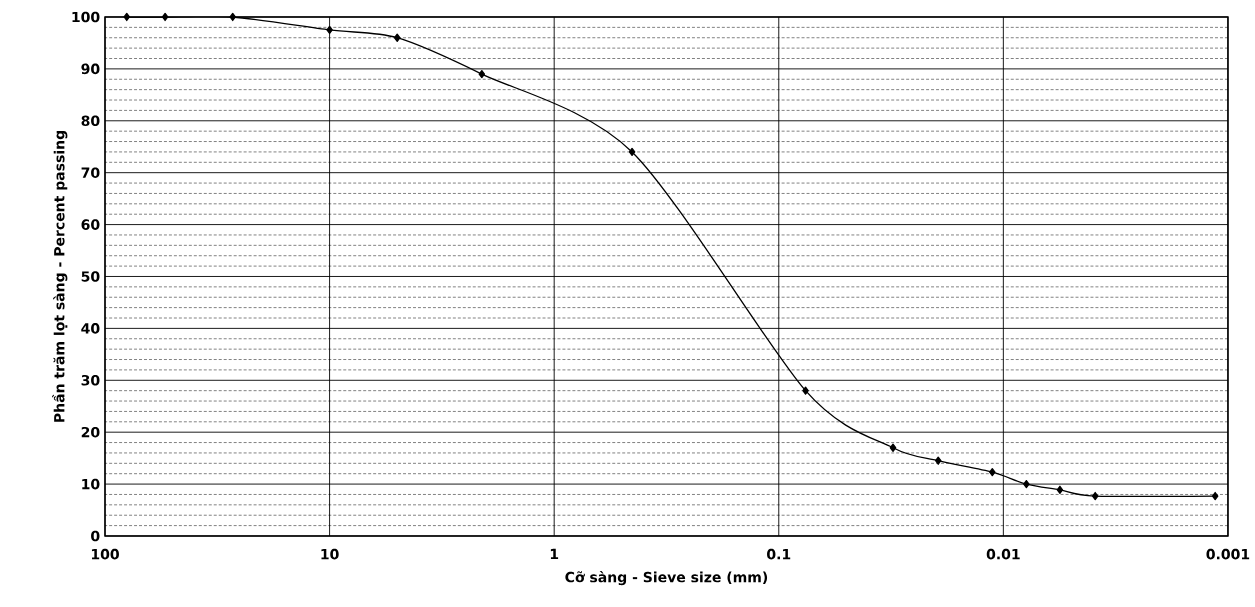 The height and width of the screenshot is (607, 1255). Describe the element at coordinates (90, 276) in the screenshot. I see `y-tick-label: 50` at that location.